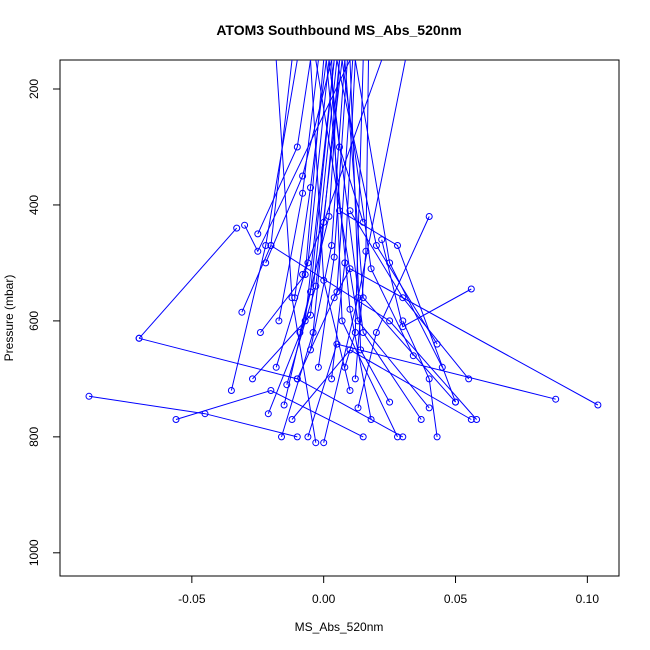 The image size is (650, 650). Describe the element at coordinates (388, 590) in the screenshot. I see `x-axis: -0.05 0.00 0.05 0.10` at that location.